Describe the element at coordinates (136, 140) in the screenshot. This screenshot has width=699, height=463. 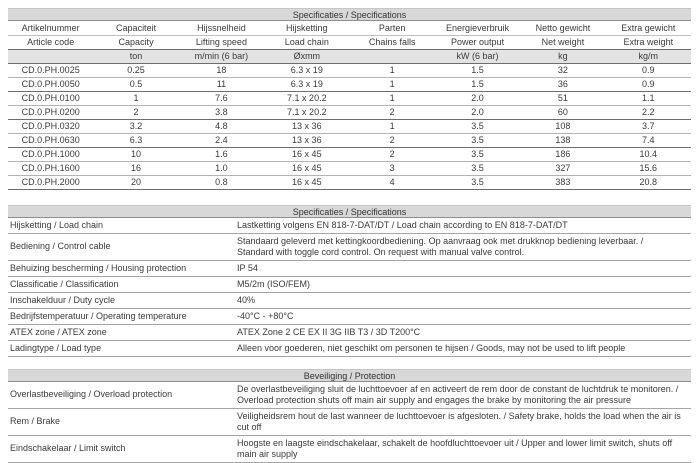
I see `spec-cell: 6.3` at that location.